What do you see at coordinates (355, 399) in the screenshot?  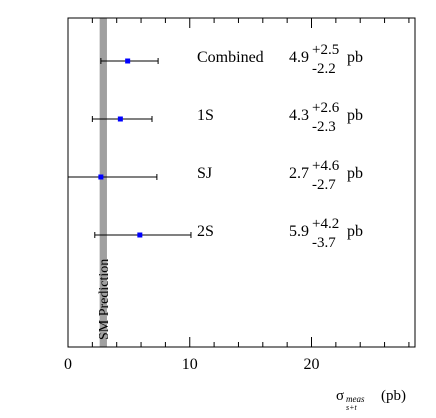 I see `x-axis-label-sub-top: meas` at bounding box center [355, 399].